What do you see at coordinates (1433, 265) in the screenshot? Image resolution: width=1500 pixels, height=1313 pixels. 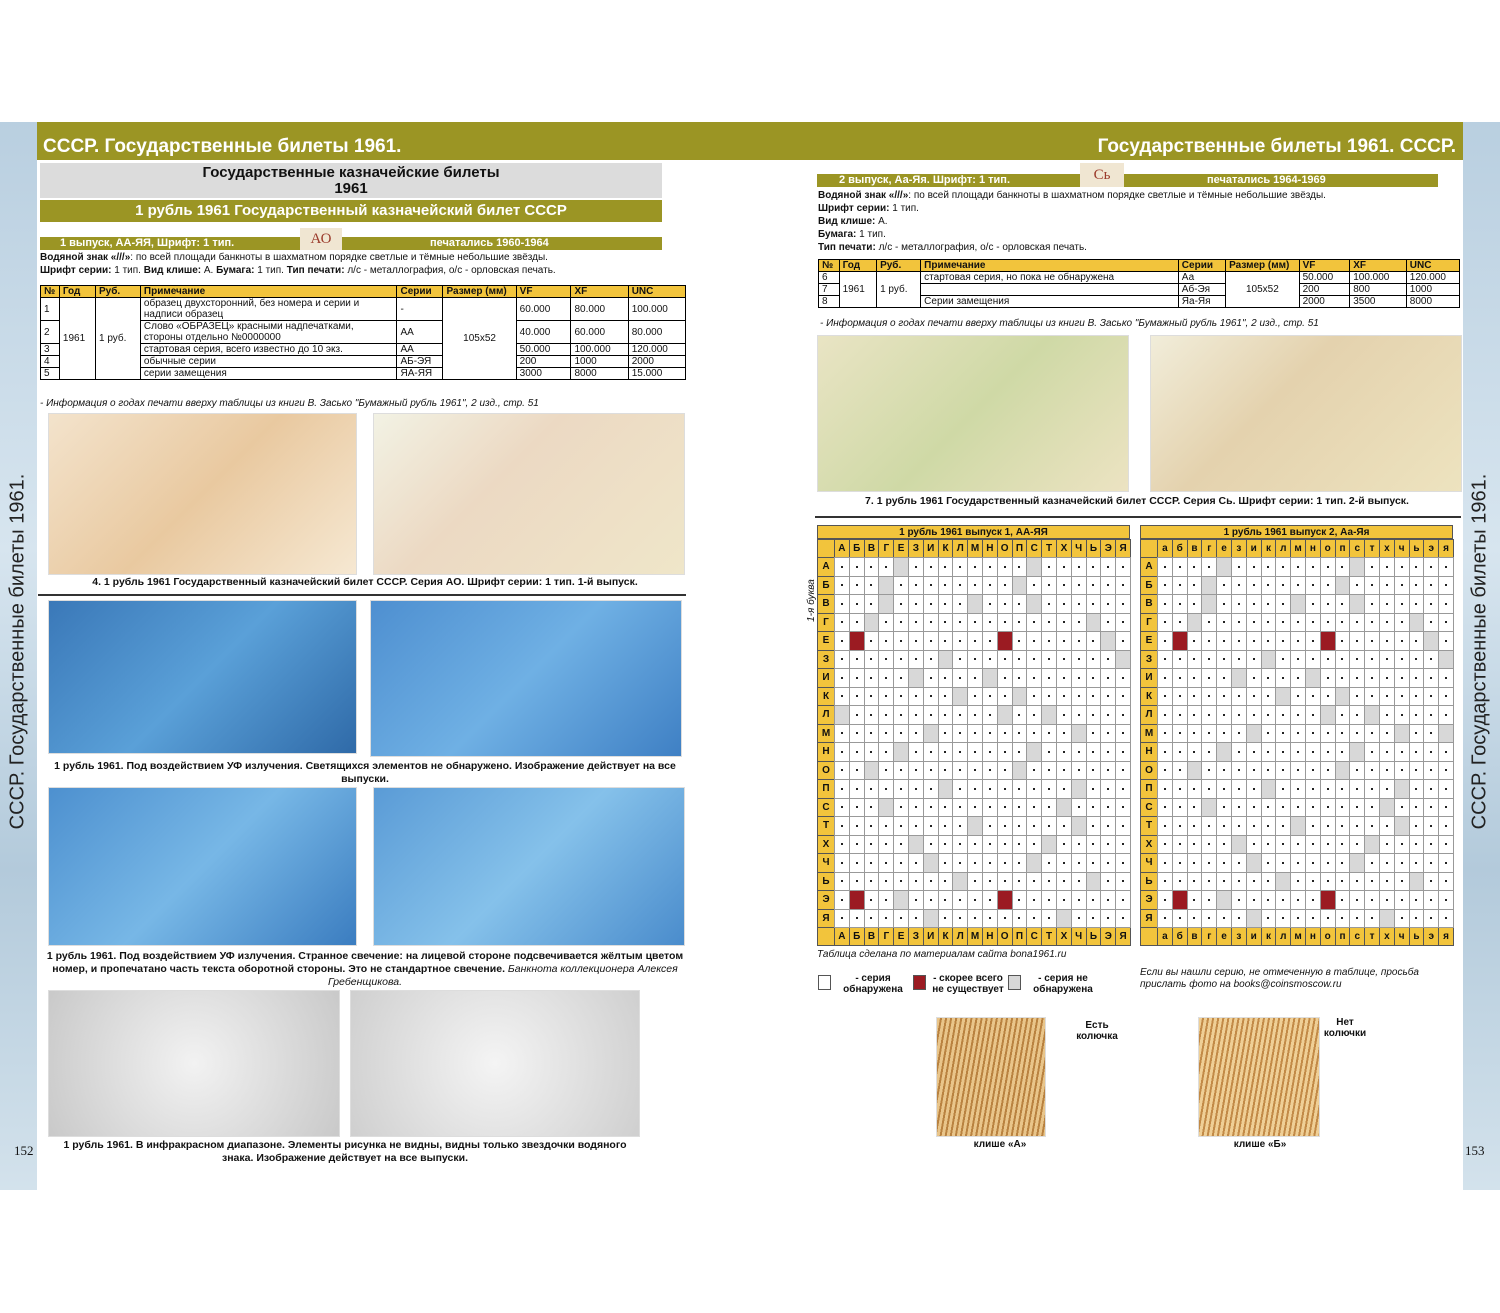 I see `table-header: UNC` at bounding box center [1433, 265].